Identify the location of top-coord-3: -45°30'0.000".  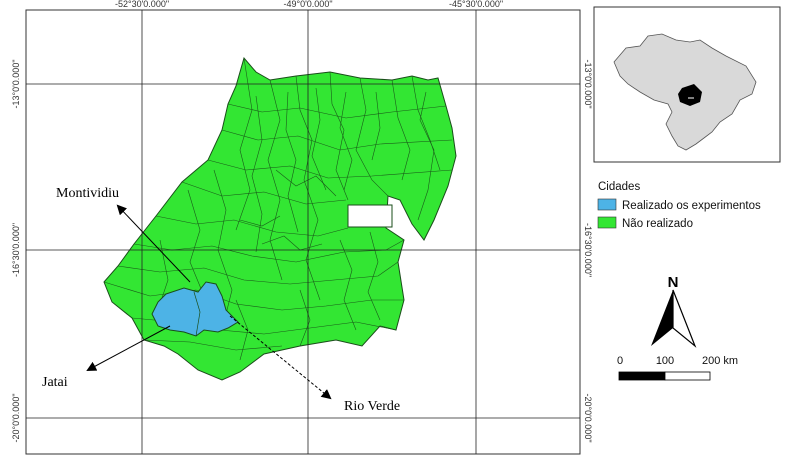
(476, 4).